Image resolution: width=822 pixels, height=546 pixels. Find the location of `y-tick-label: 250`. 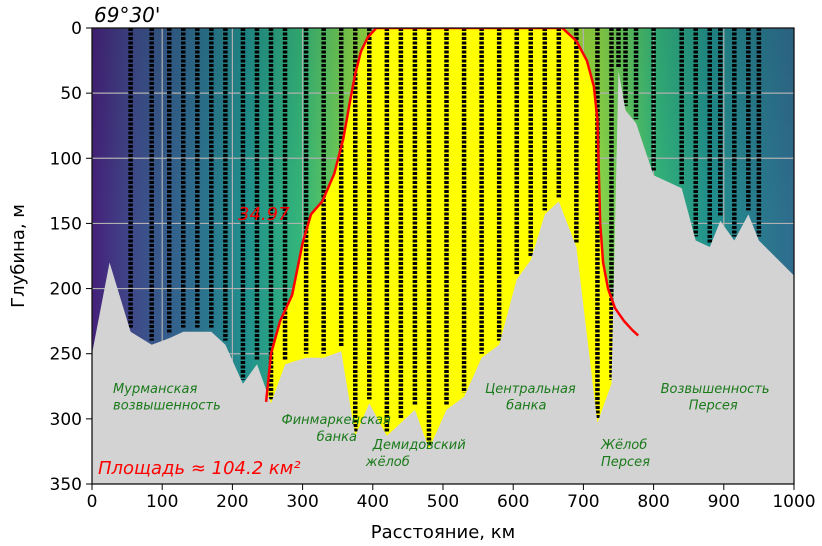

y-tick-label: 250 is located at coordinates (66, 355).